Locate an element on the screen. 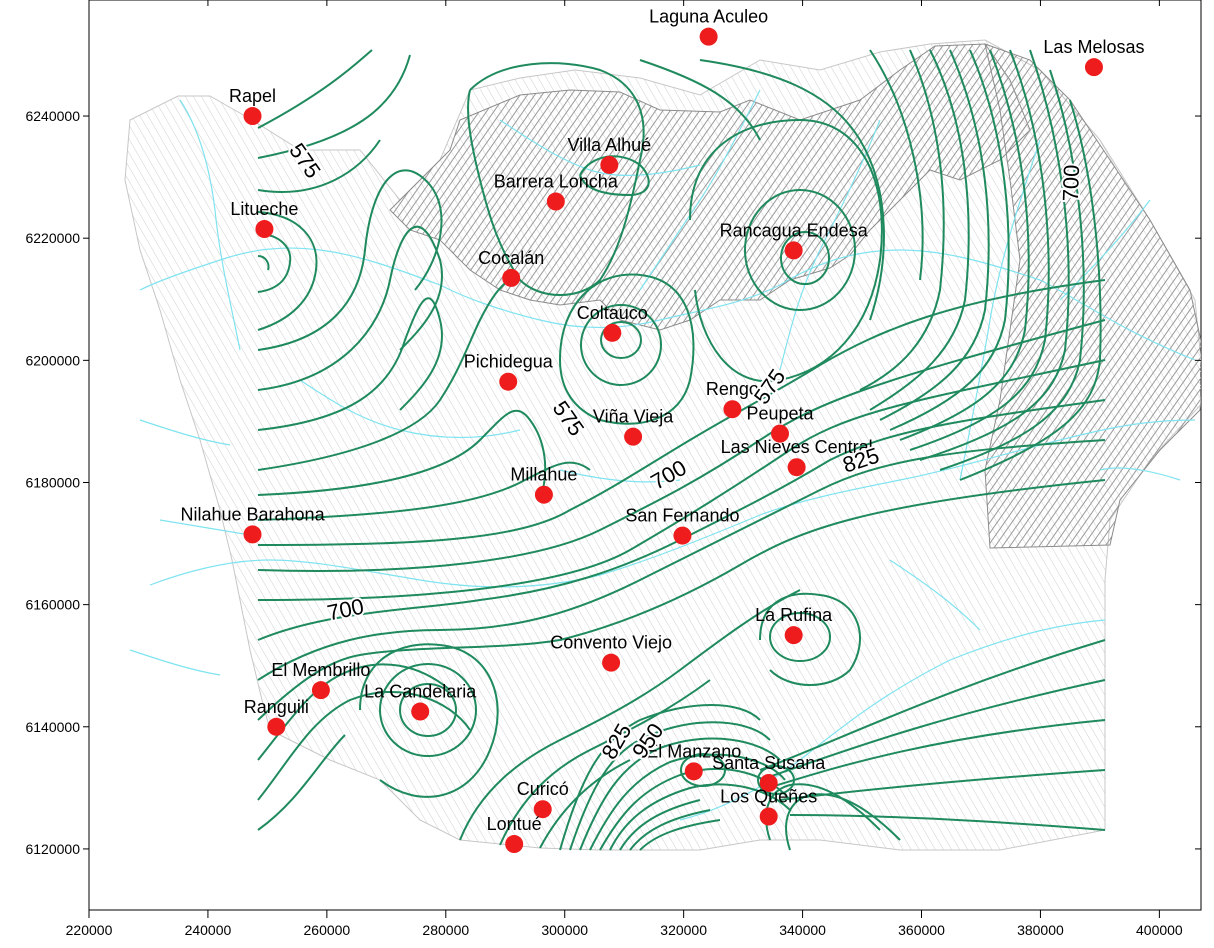  station-label: Nilahue Barahona is located at coordinates (252, 514).